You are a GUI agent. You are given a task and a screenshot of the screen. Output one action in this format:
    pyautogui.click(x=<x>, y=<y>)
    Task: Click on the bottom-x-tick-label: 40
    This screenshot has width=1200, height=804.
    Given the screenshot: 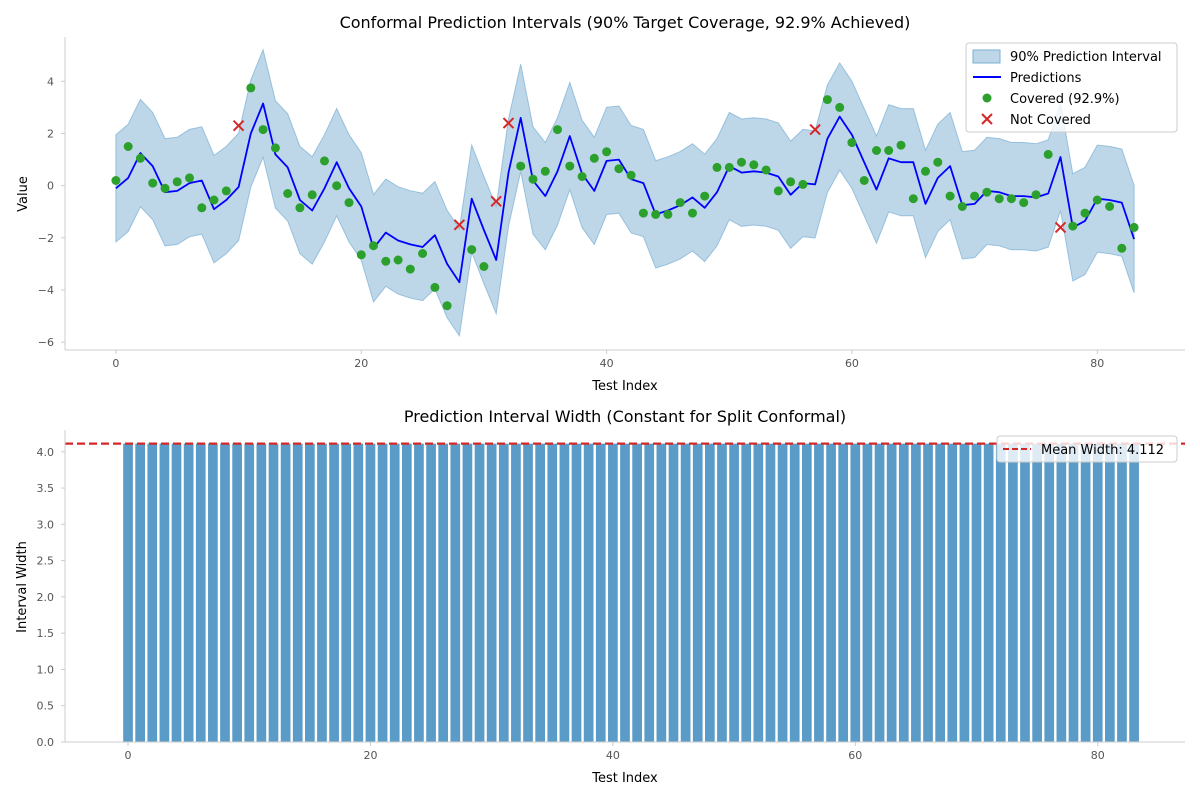 What is the action you would take?
    pyautogui.click(x=613, y=755)
    